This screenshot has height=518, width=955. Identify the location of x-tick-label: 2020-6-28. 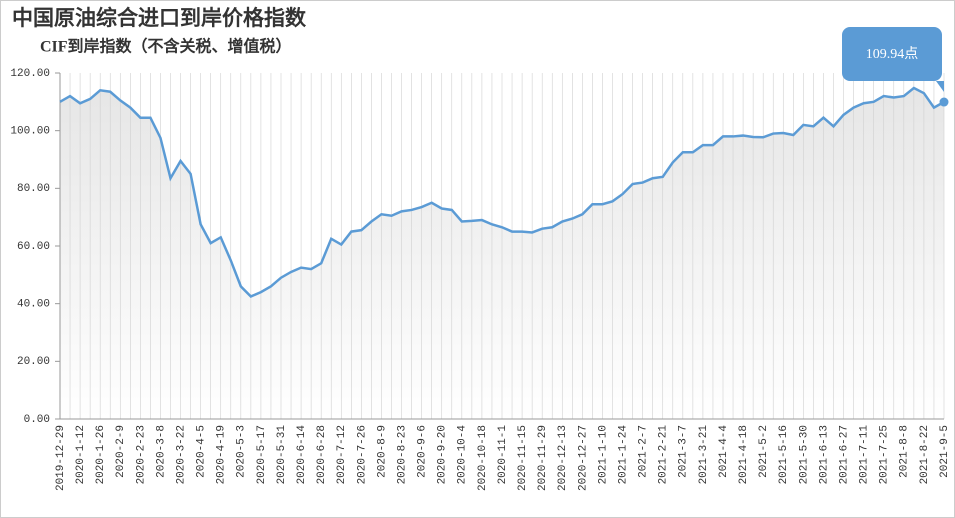
(322, 454).